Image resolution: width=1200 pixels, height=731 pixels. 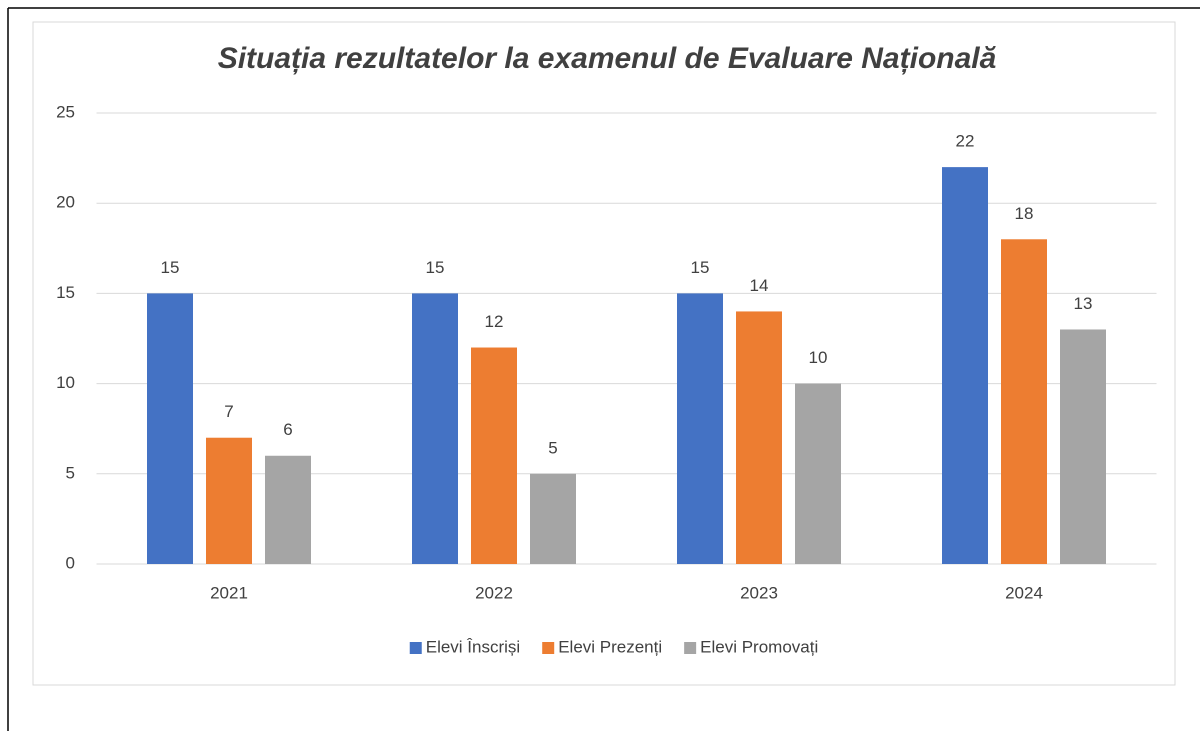 I want to click on legend-label: Elevi Înscriși, so click(x=473, y=646).